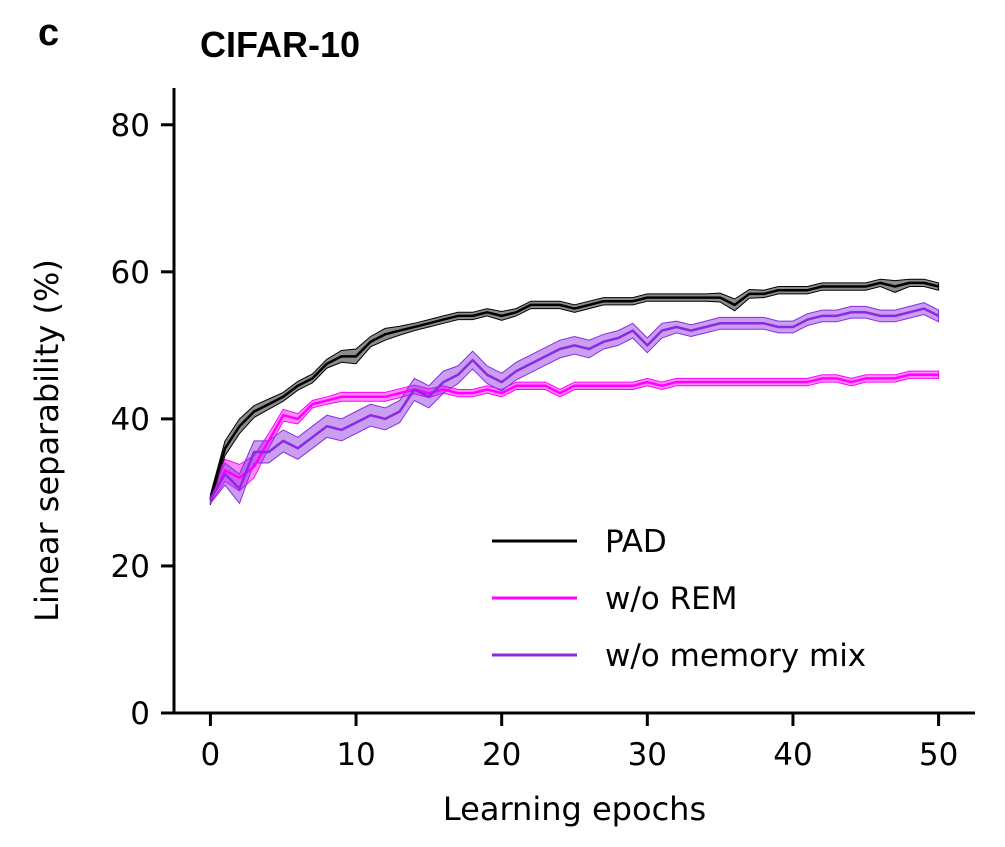  I want to click on y-tick-label: 60, so click(130, 273).